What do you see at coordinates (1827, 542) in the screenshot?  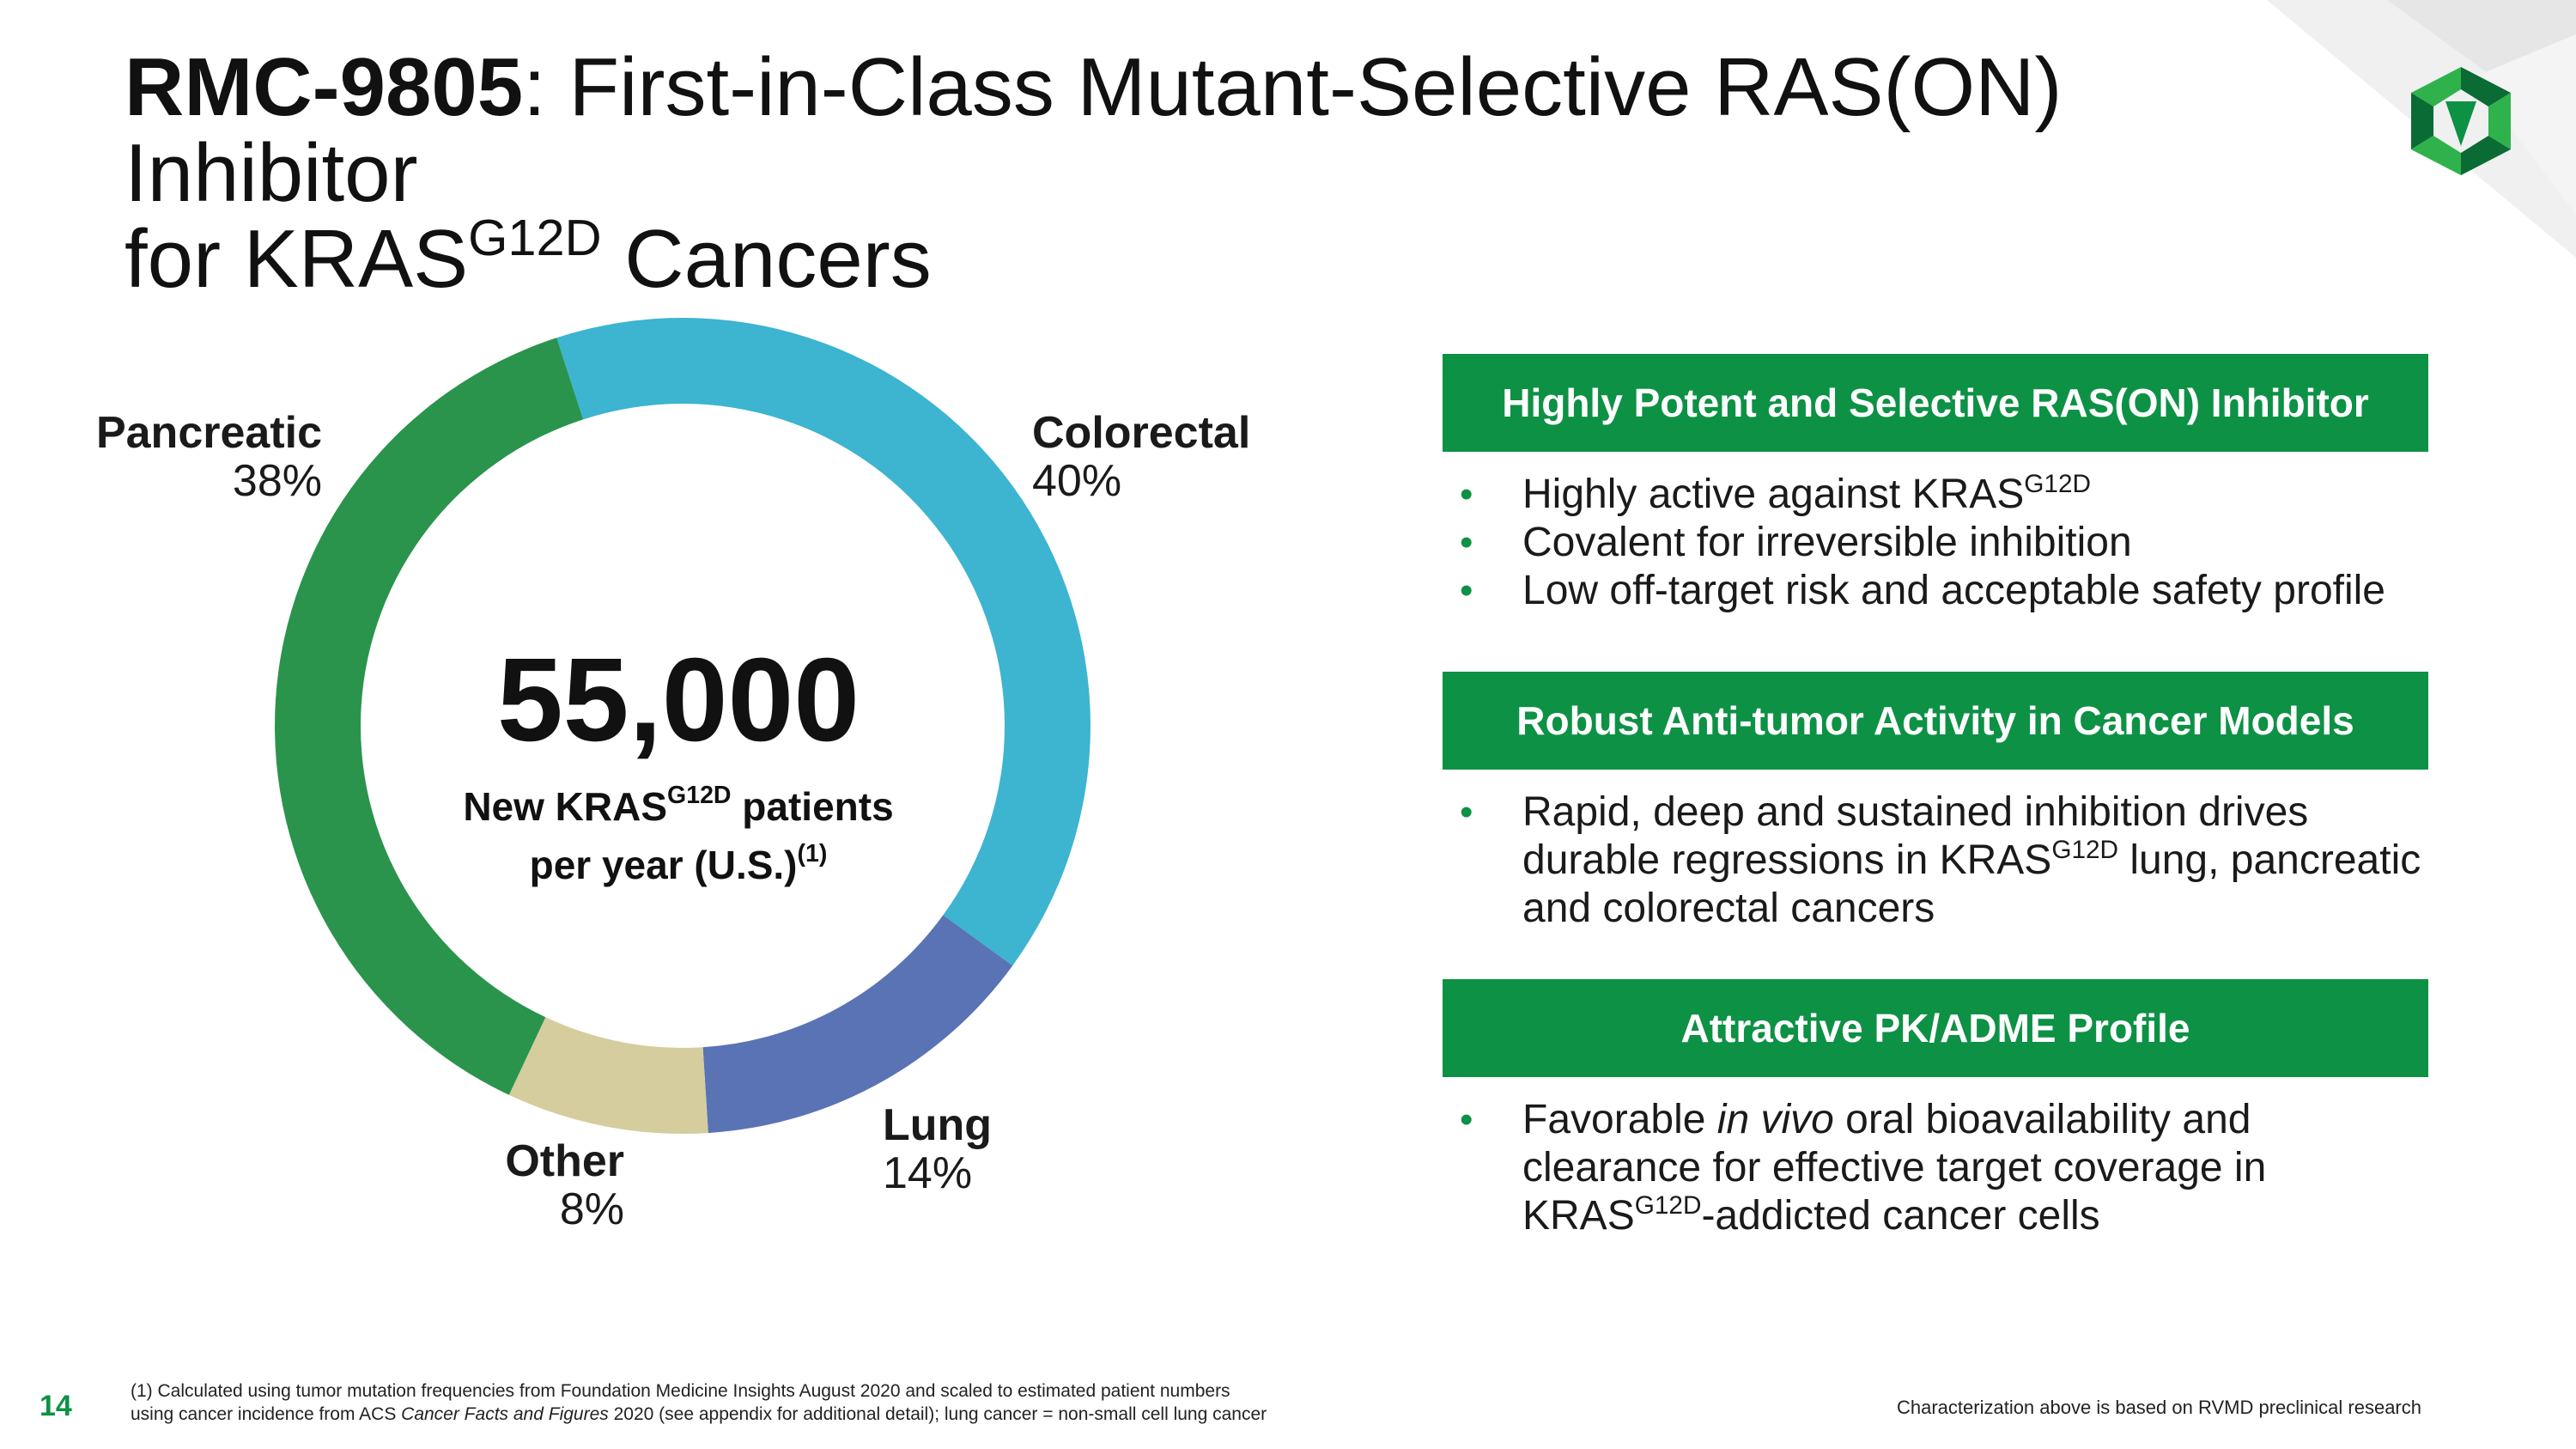 I see `bullet-text: Covalent for irreversible inhibition` at bounding box center [1827, 542].